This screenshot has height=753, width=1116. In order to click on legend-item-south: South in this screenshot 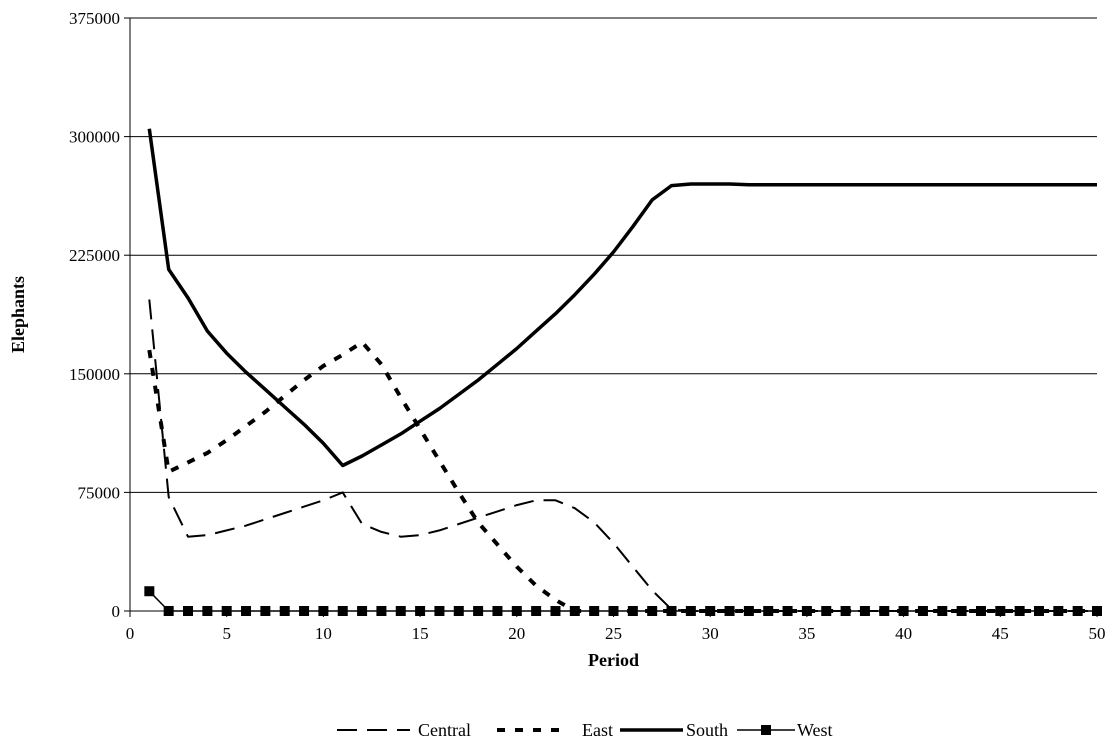, I will do `click(674, 730)`.